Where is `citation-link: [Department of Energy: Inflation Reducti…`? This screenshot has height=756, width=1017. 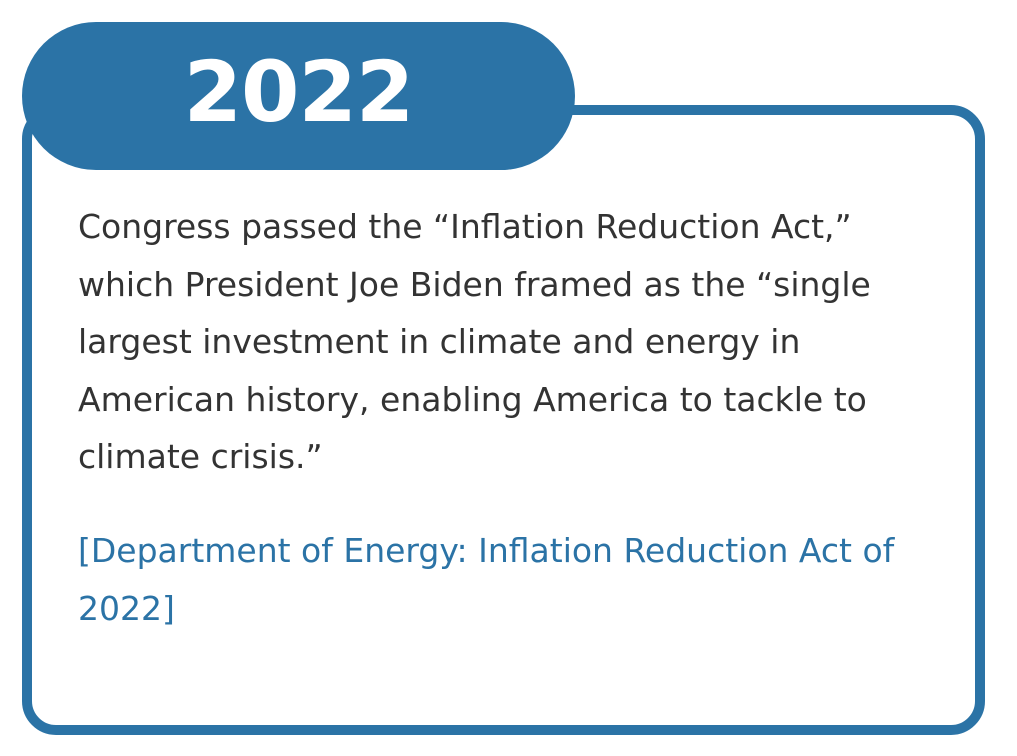
citation-link: [Department of Energy: Inflation Reducti… is located at coordinates (486, 579).